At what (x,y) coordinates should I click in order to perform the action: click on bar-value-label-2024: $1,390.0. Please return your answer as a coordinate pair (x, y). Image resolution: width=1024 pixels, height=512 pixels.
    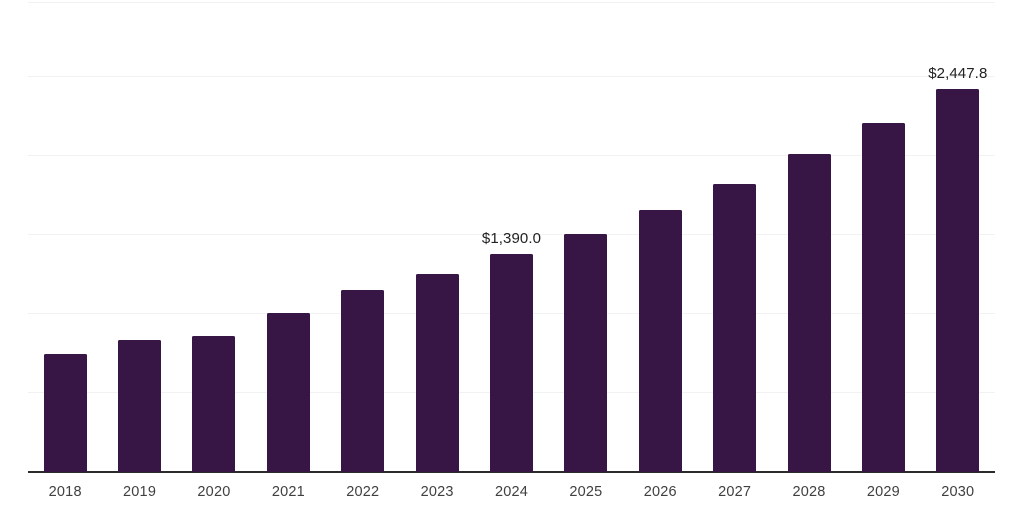
    Looking at the image, I should click on (511, 239).